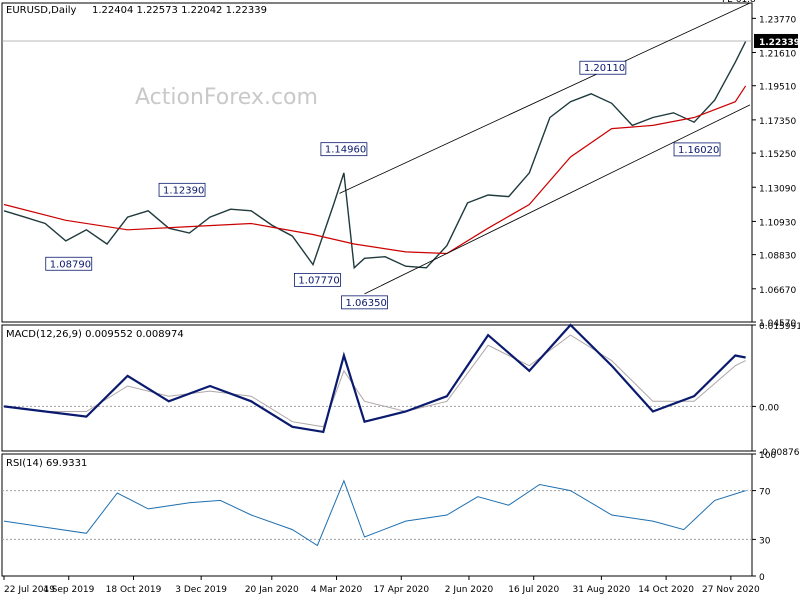 The height and width of the screenshot is (604, 800). I want to click on point-label: 1.08790, so click(70, 264).